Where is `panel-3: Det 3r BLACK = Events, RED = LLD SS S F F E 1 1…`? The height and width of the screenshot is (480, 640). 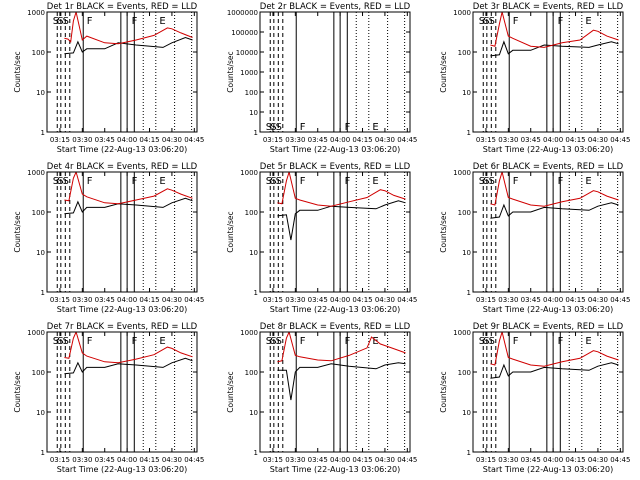
panel-3: Det 3r BLACK = Events, RED = LLD SS S F F E 1 1… is located at coordinates (534, 78).